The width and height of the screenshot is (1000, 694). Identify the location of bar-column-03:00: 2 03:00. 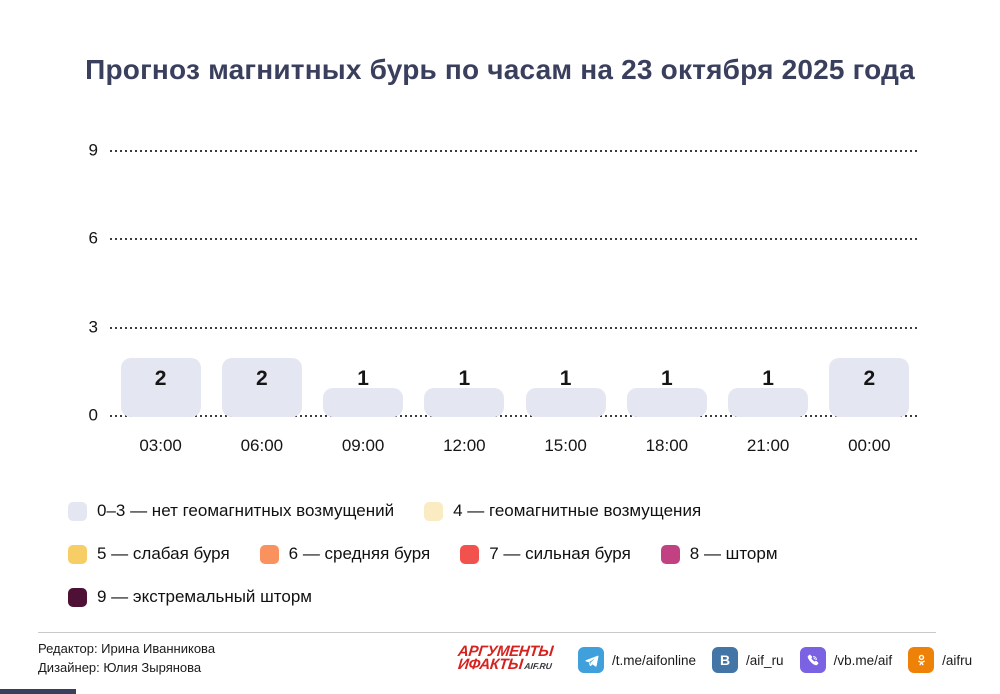
(160, 303).